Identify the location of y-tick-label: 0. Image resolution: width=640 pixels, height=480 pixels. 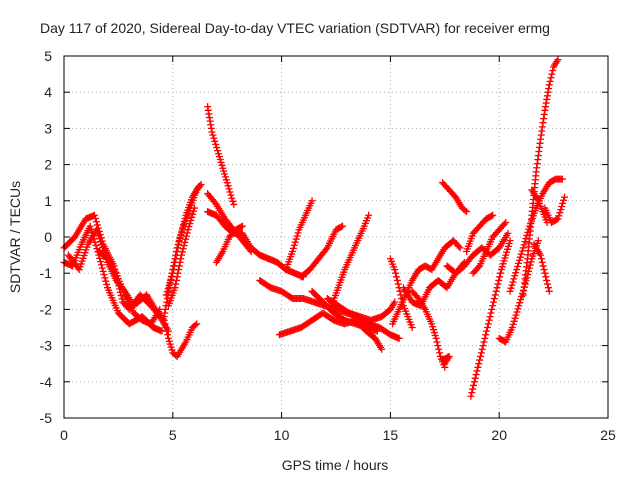
(48, 237).